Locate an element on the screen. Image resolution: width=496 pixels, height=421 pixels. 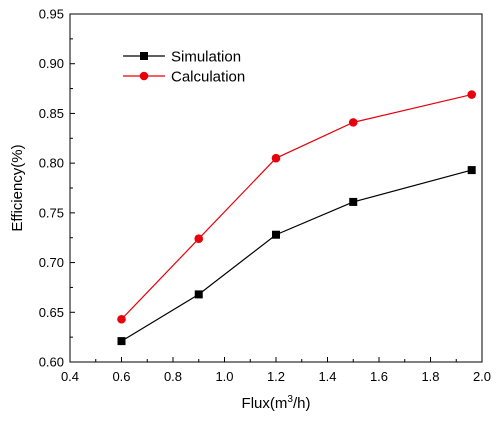
y-tick-label: 0.60 is located at coordinates (51, 362).